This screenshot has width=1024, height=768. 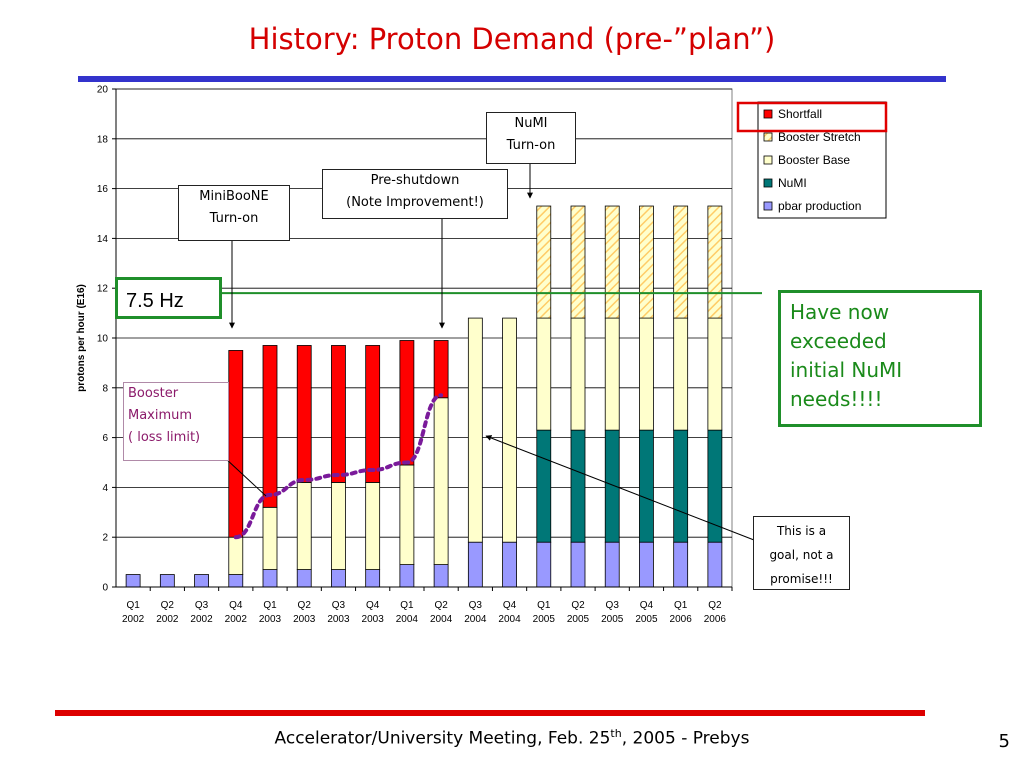 I want to click on preshutdown-callout: Pre-shutdown (Note Improvement!), so click(x=415, y=194).